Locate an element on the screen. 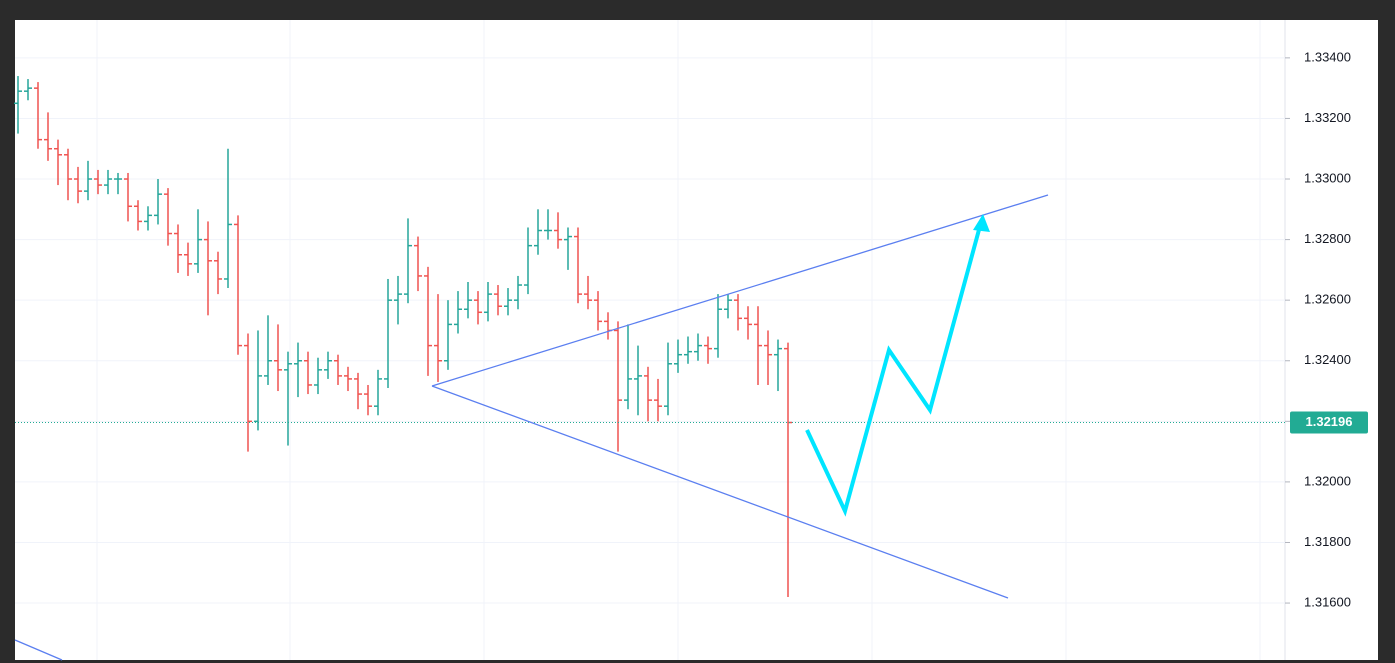 The height and width of the screenshot is (663, 1395). y-tick-label: 1.33200 is located at coordinates (1327, 117).